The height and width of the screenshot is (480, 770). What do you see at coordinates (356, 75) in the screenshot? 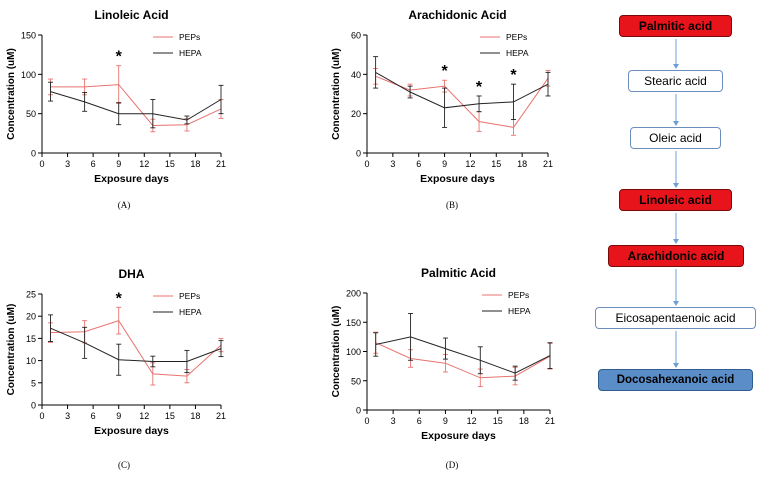
I see `y-tick-label: 40` at bounding box center [356, 75].